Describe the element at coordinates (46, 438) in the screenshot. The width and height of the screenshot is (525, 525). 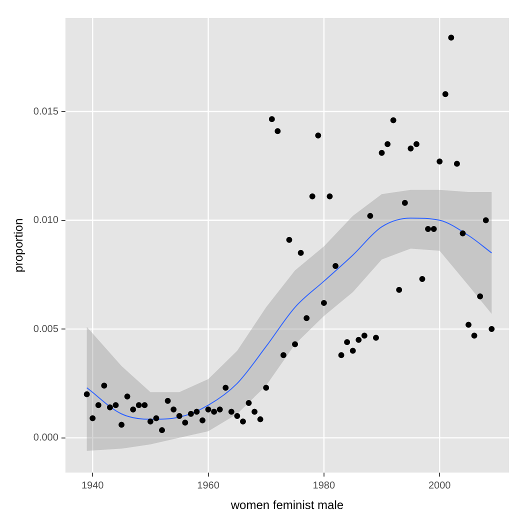
I see `y-tick-label: 0.000` at that location.